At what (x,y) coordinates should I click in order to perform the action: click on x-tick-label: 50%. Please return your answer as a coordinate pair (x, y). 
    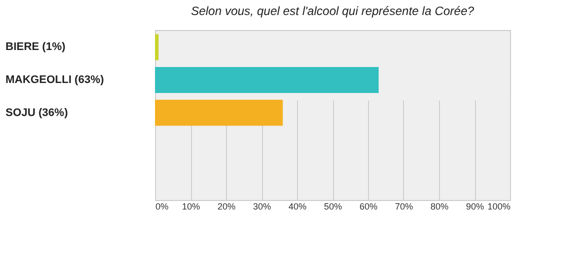
    Looking at the image, I should click on (333, 207).